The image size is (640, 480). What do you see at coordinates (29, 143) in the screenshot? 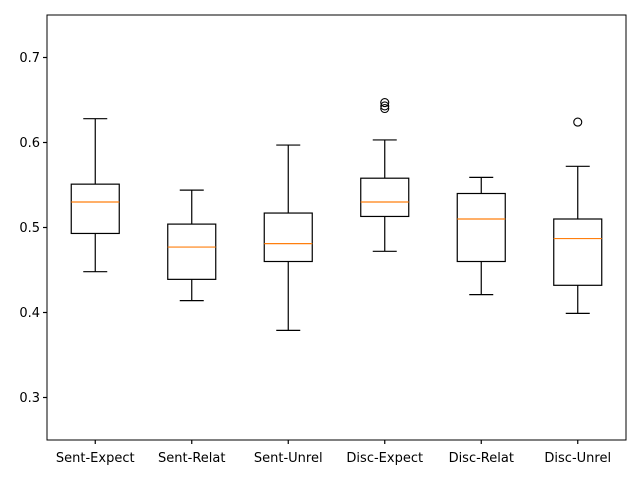
I see `y-tick-label: 0.6` at bounding box center [29, 143].